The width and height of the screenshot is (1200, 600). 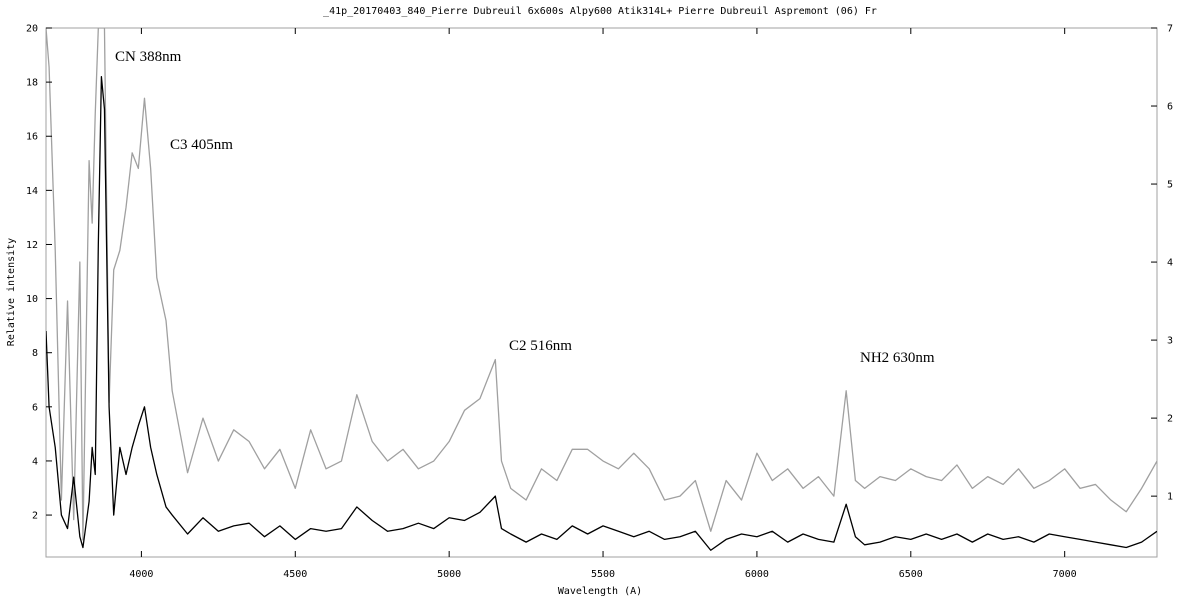 I want to click on annotation: CN 388nm, so click(x=148, y=57).